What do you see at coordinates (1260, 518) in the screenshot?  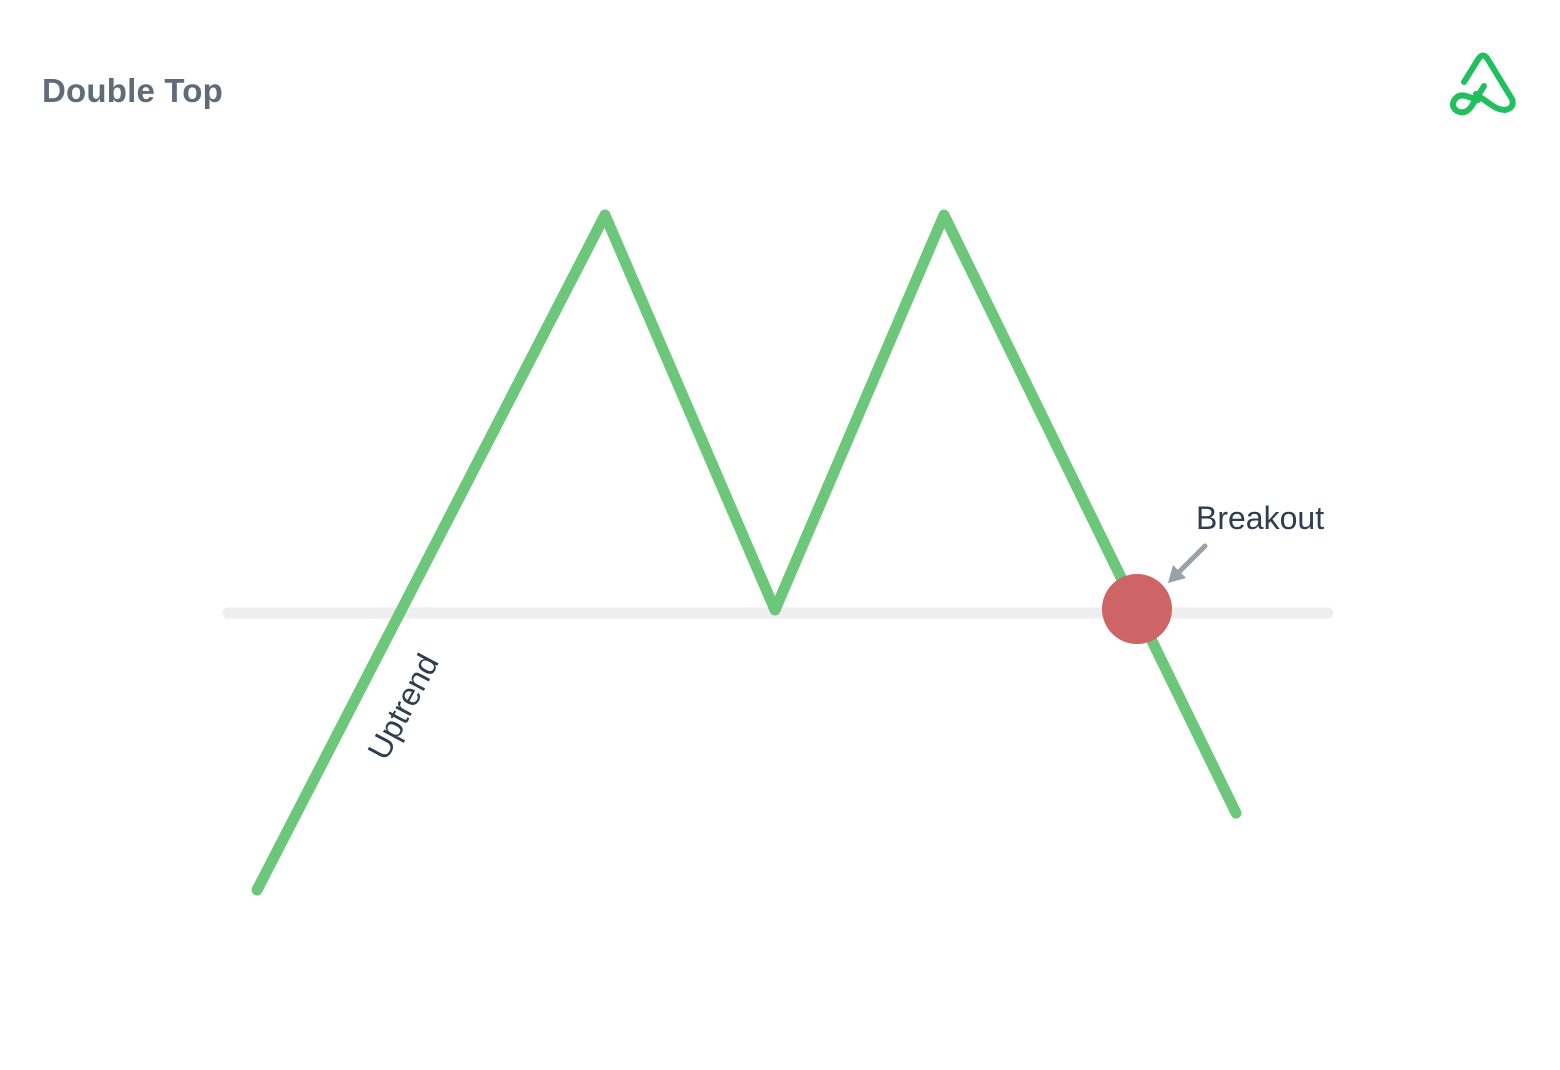 I see `breakout-label: Breakout` at bounding box center [1260, 518].